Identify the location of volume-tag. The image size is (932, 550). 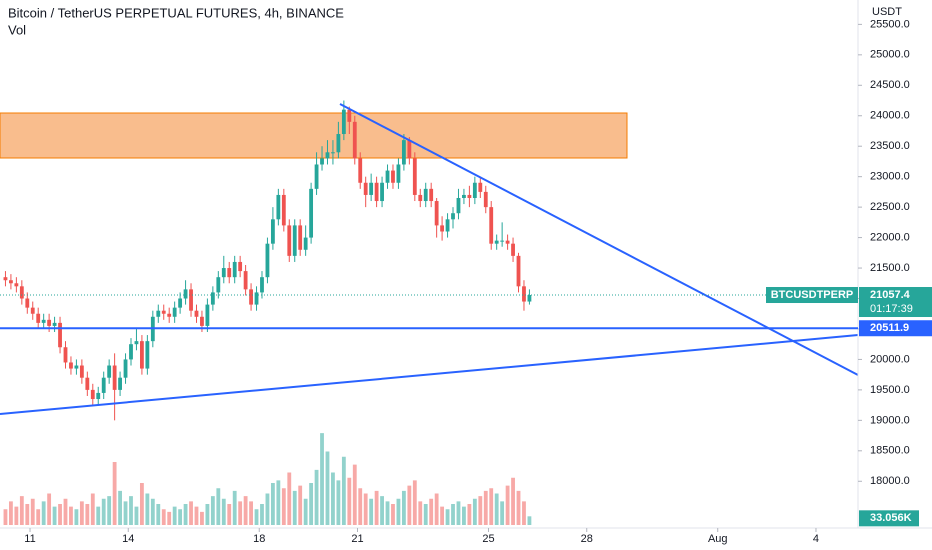
(889, 518).